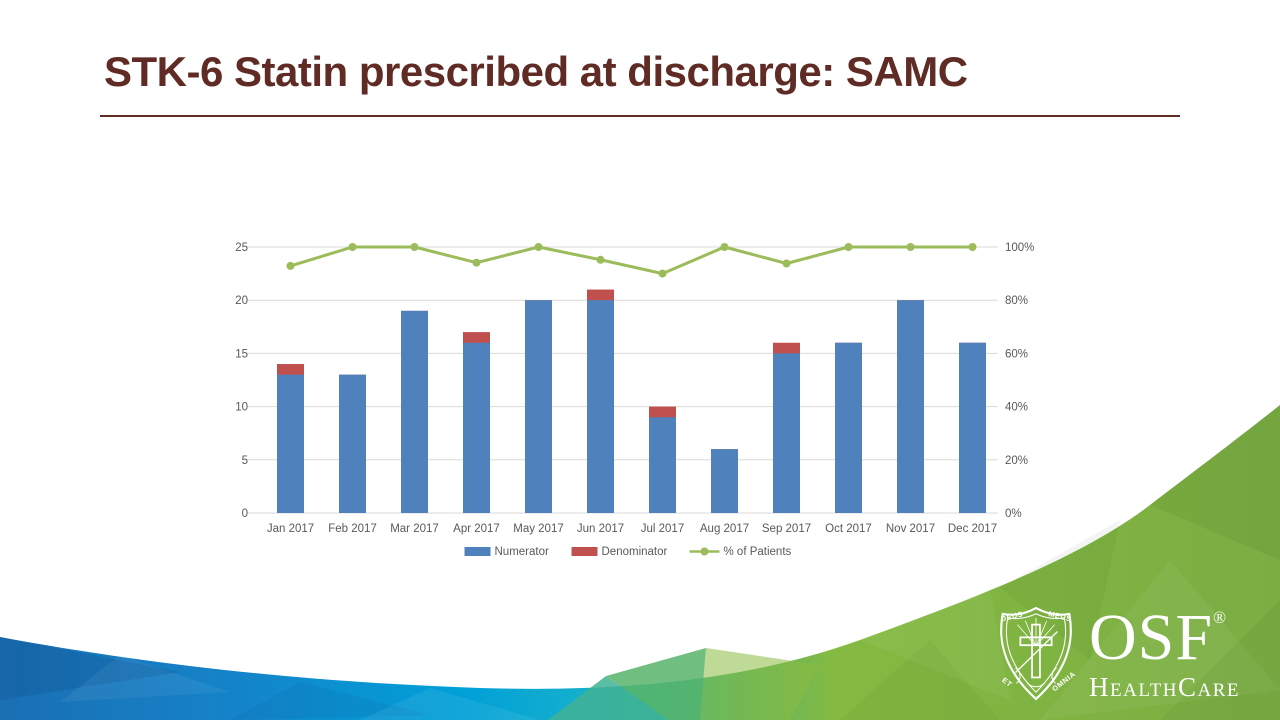 The image size is (1280, 720). Describe the element at coordinates (538, 529) in the screenshot. I see `x-axis-label: May 2017` at that location.